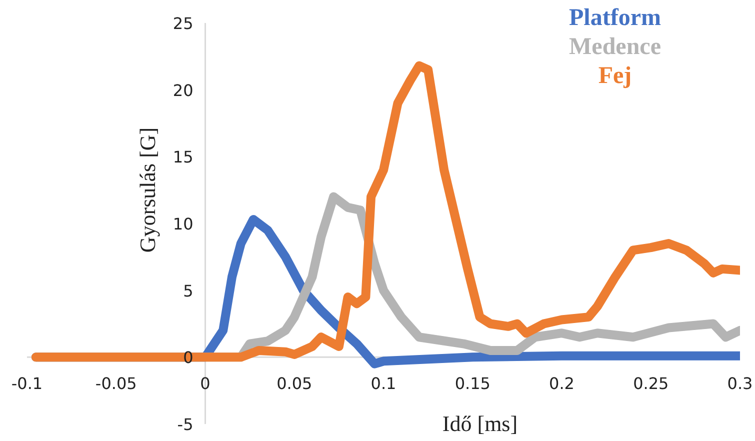  What do you see at coordinates (480, 424) in the screenshot?
I see `x-axis-title: Idő [ms]` at bounding box center [480, 424].